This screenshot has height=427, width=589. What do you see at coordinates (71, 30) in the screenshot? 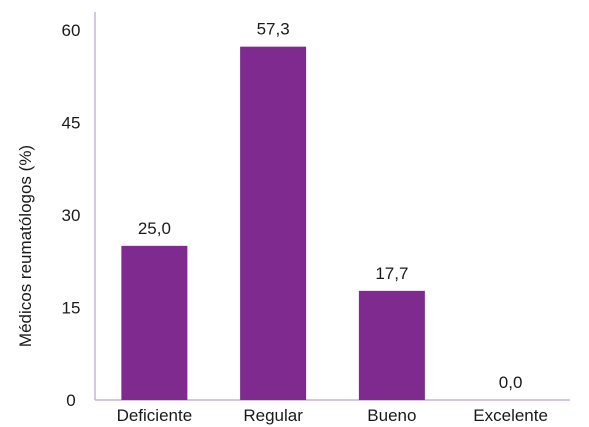
I see `y-tick-label: 60` at bounding box center [71, 30].